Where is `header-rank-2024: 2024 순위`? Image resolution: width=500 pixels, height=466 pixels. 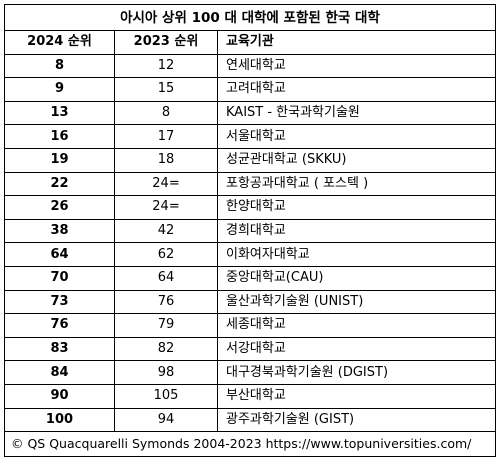 header-rank-2024: 2024 순위 is located at coordinates (59, 42).